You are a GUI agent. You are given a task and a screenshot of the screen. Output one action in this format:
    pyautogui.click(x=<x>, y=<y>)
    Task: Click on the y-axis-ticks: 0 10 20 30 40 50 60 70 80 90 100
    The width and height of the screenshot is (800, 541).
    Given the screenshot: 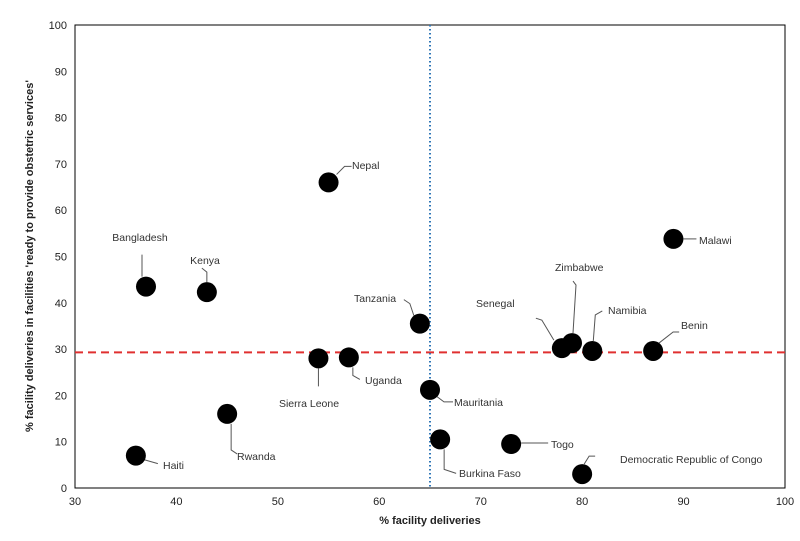 What is the action you would take?
    pyautogui.click(x=58, y=257)
    